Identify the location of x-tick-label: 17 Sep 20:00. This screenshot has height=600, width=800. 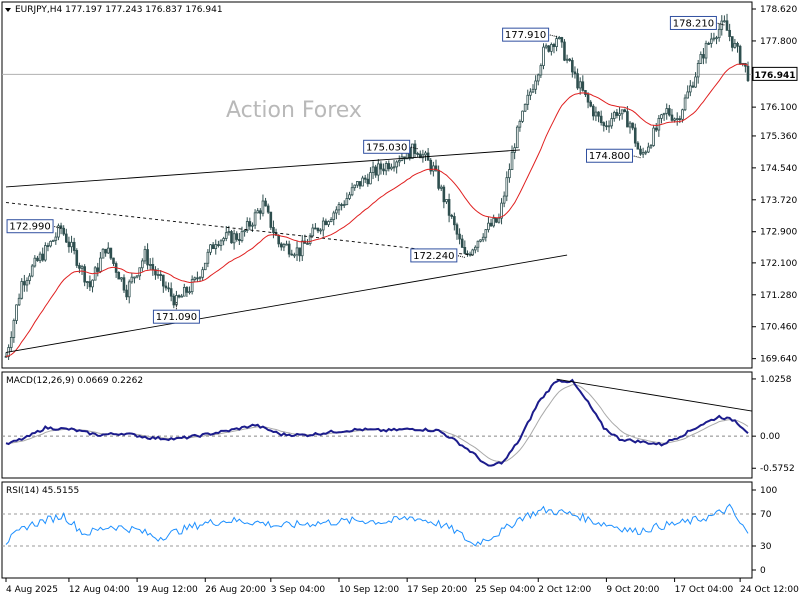
(437, 590).